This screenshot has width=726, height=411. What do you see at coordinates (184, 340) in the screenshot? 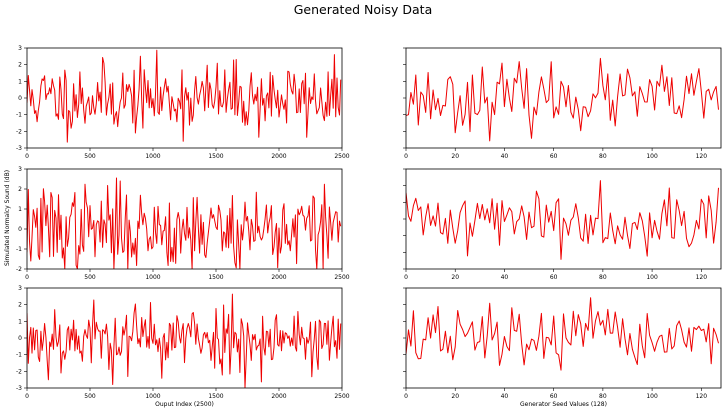
I see `series-line-row3-left` at bounding box center [184, 340].